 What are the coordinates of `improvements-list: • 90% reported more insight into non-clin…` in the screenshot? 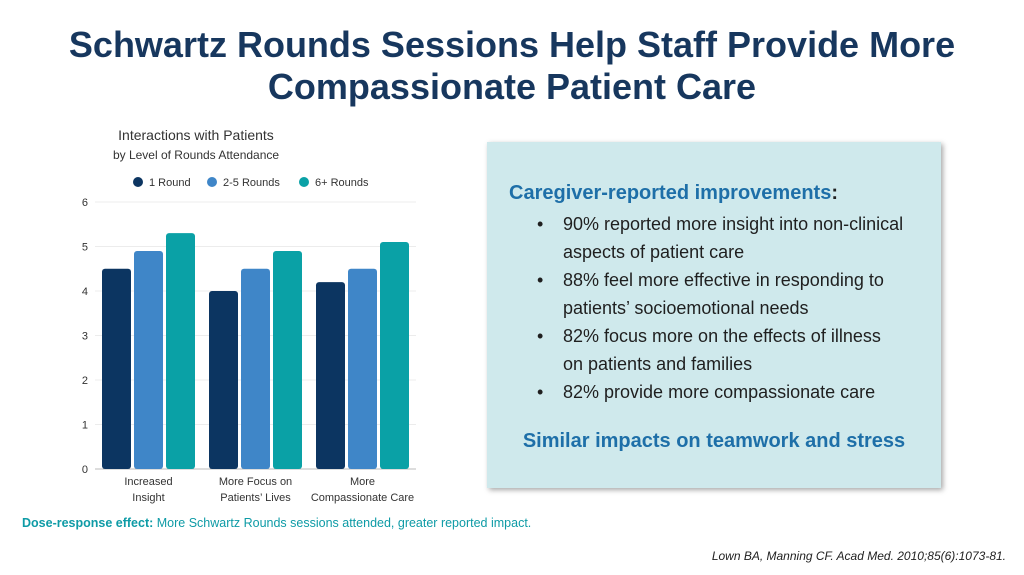 It's located at (733, 308).